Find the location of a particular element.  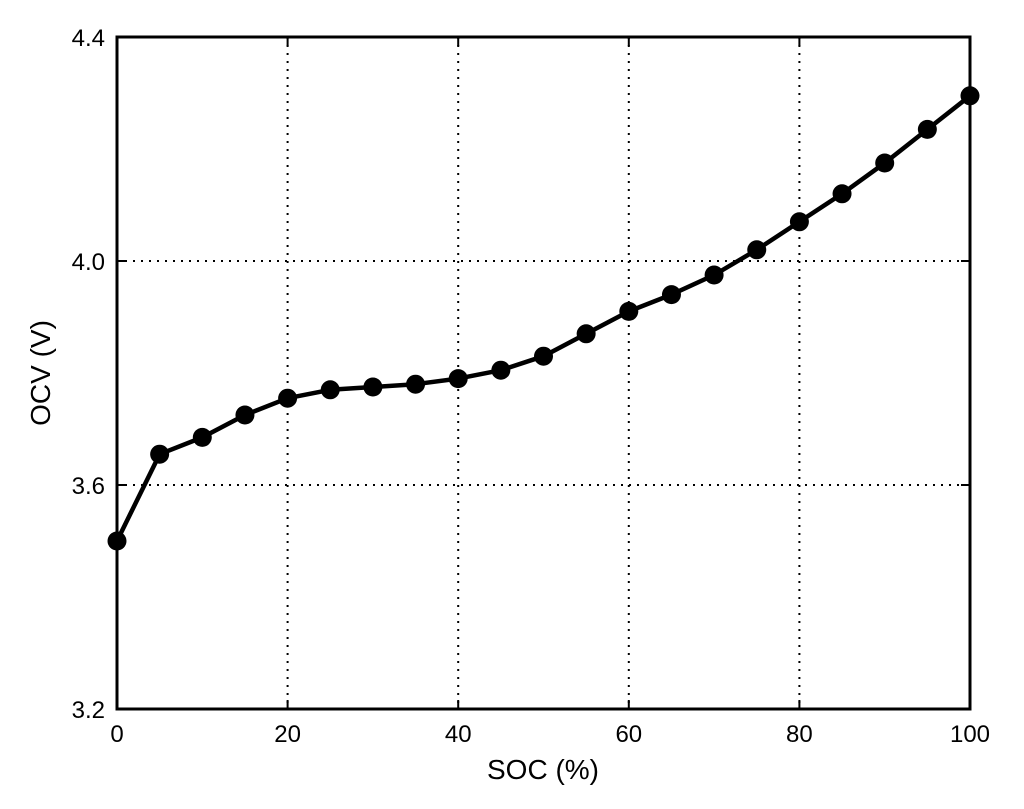

y-tick-label: 3.2 is located at coordinates (88, 710).